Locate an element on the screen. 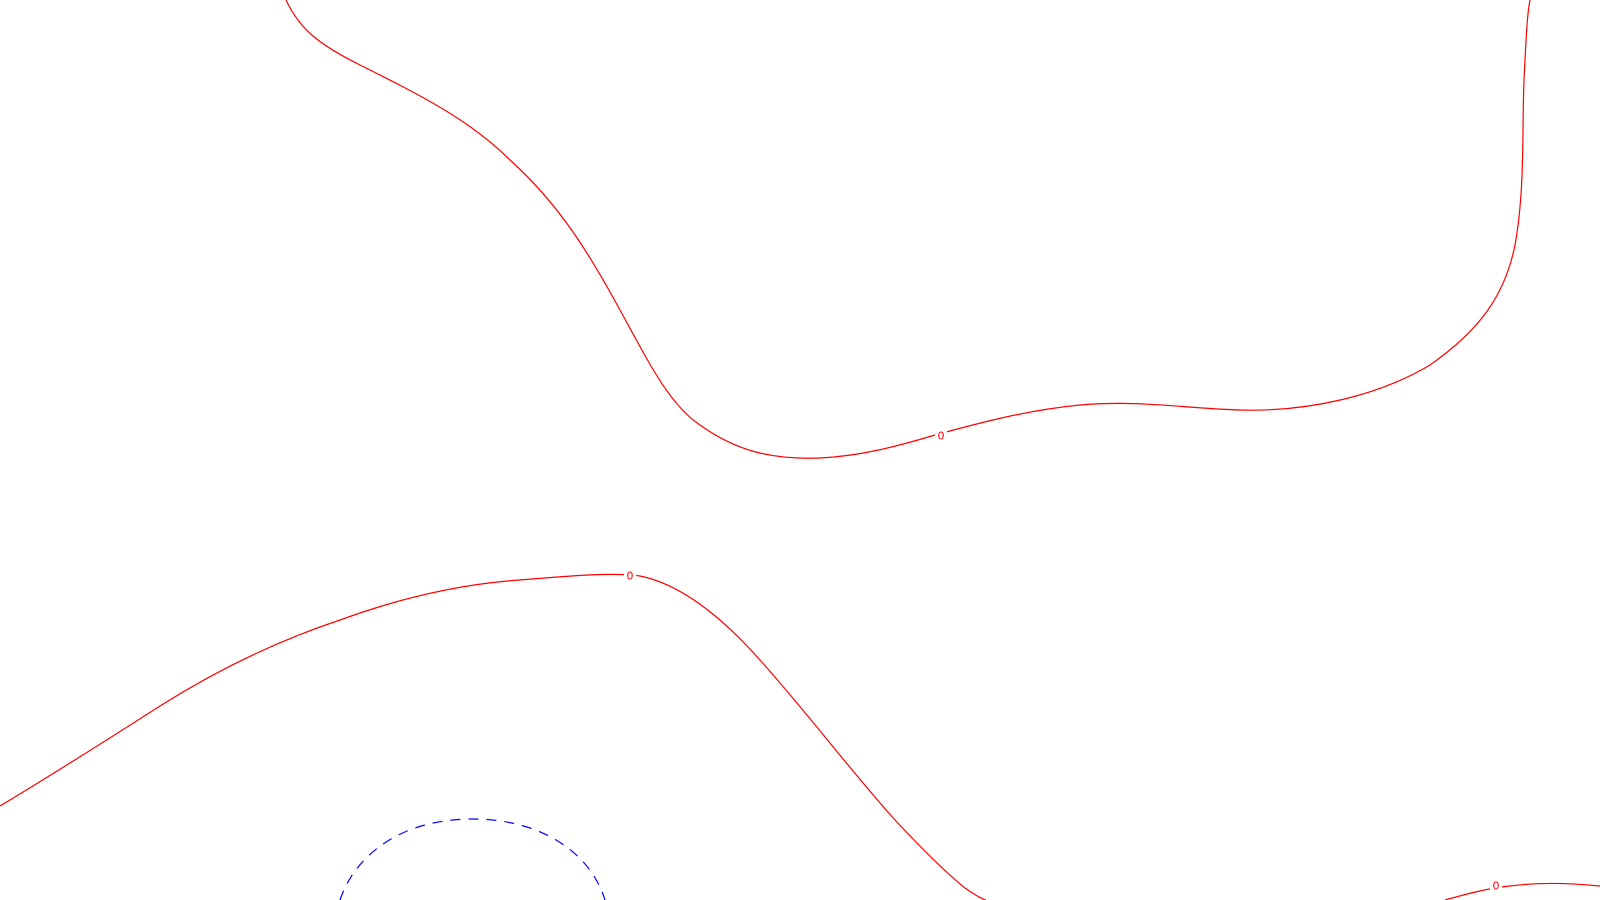 Image resolution: width=1600 pixels, height=900 pixels. contour-upper-label: 0 is located at coordinates (941, 436).